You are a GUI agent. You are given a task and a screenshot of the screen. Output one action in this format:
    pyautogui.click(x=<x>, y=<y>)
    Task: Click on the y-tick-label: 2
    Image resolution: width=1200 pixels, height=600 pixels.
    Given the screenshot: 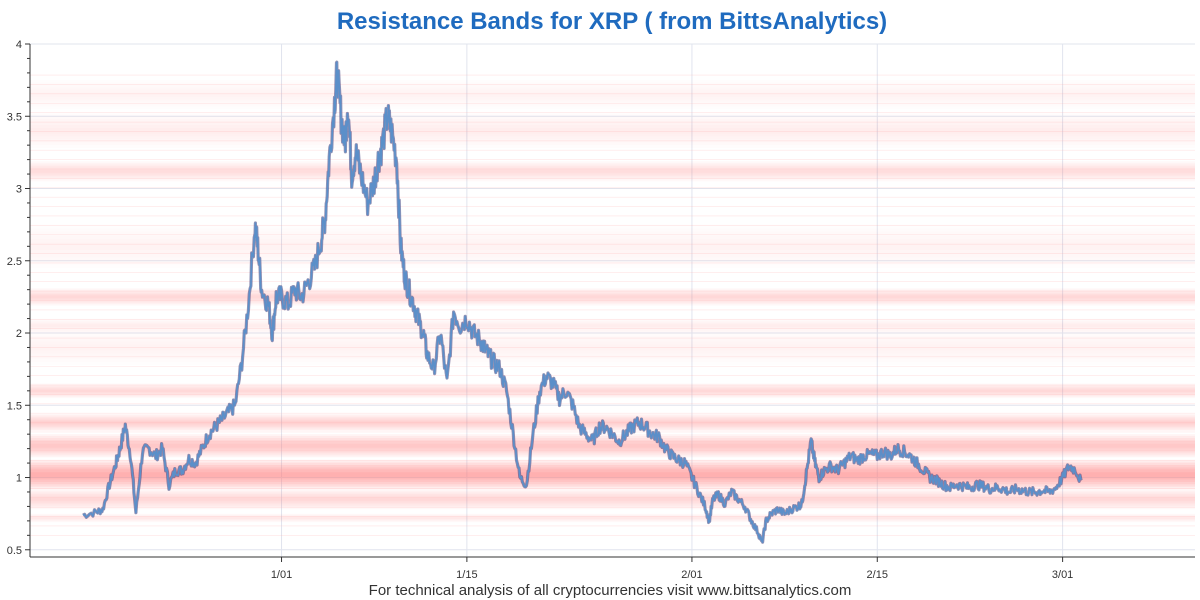 What is the action you would take?
    pyautogui.click(x=19, y=334)
    